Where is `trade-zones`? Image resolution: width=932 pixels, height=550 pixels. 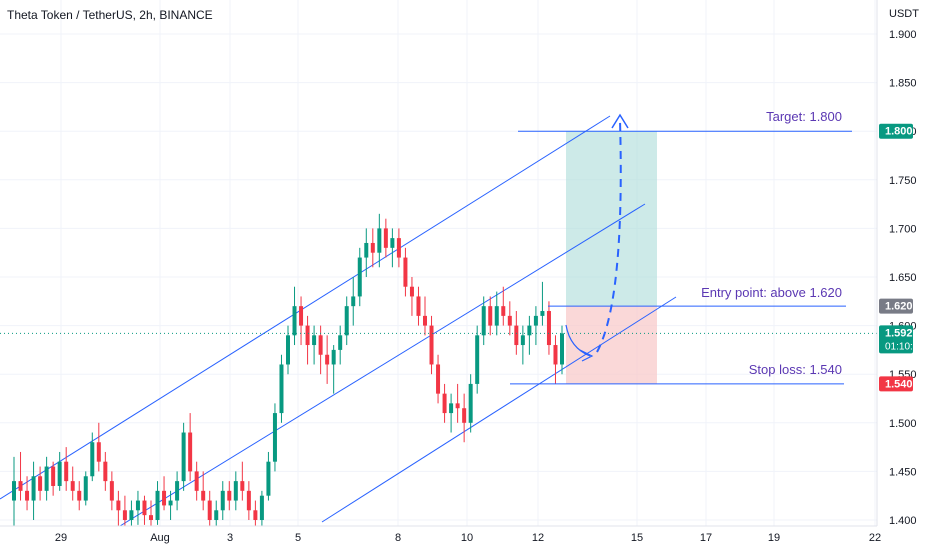 trade-zones is located at coordinates (611, 257).